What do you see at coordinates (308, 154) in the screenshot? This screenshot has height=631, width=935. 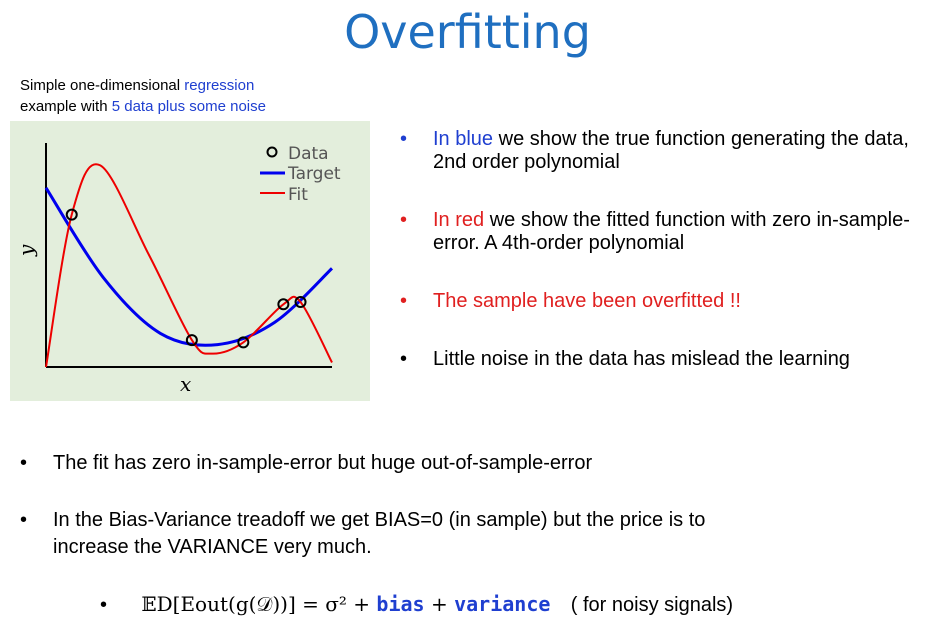 I see `legend-data-label: Data` at bounding box center [308, 154].